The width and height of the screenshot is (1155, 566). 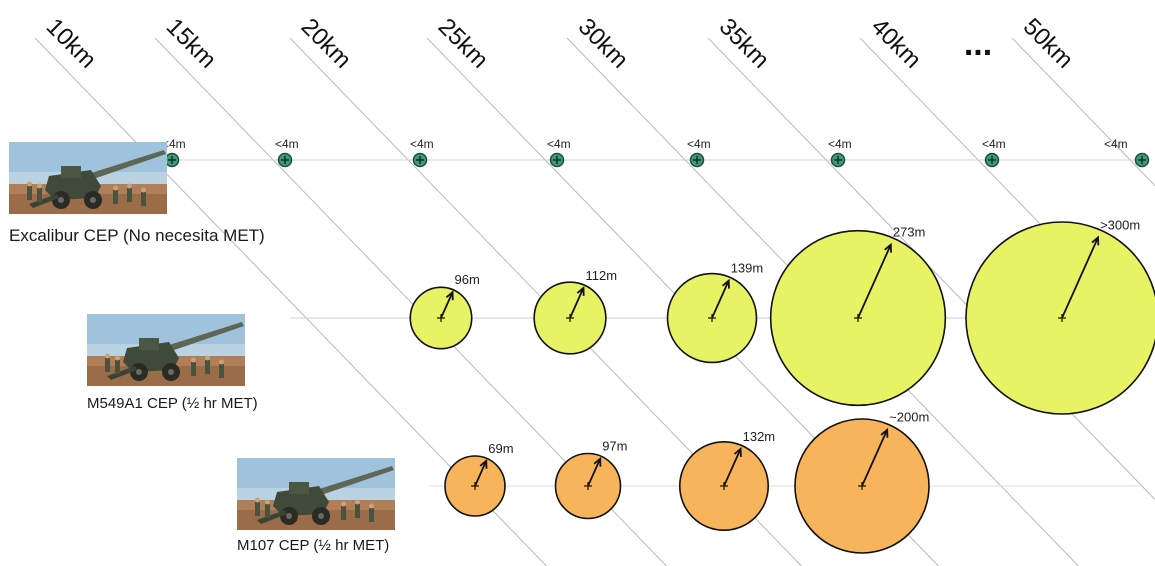 I want to click on m549a1-cep-label: 112m, so click(x=601, y=275).